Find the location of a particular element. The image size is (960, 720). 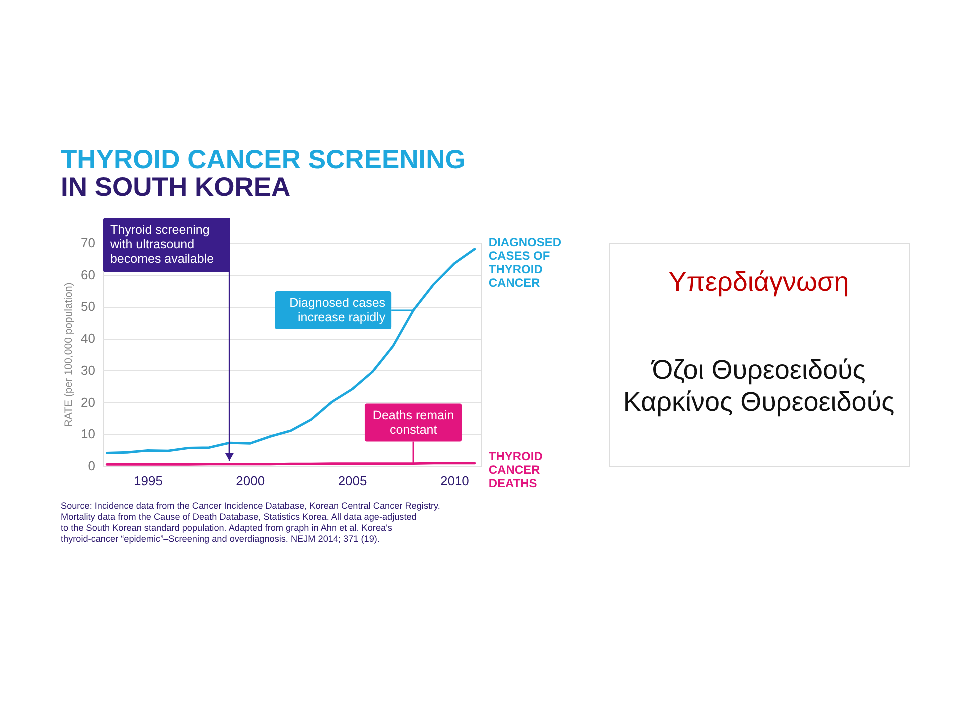

x-tick-label: 2010 is located at coordinates (455, 481).